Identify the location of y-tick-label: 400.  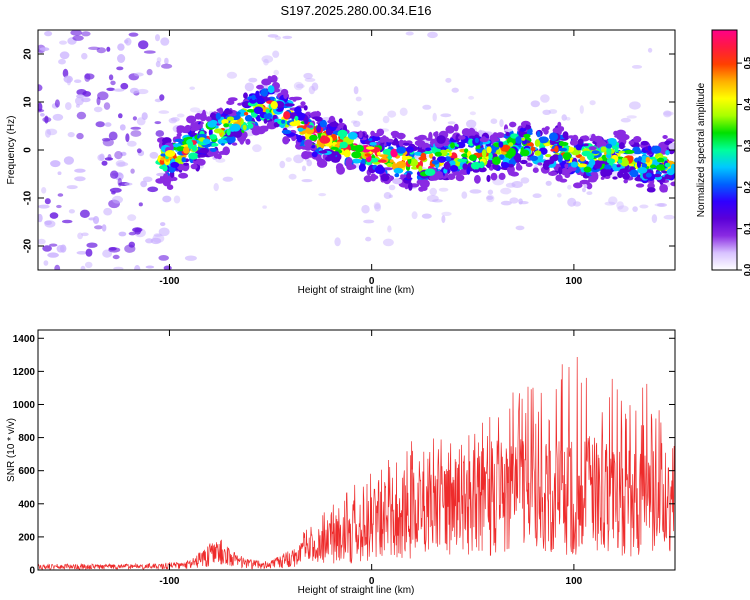
(26, 504).